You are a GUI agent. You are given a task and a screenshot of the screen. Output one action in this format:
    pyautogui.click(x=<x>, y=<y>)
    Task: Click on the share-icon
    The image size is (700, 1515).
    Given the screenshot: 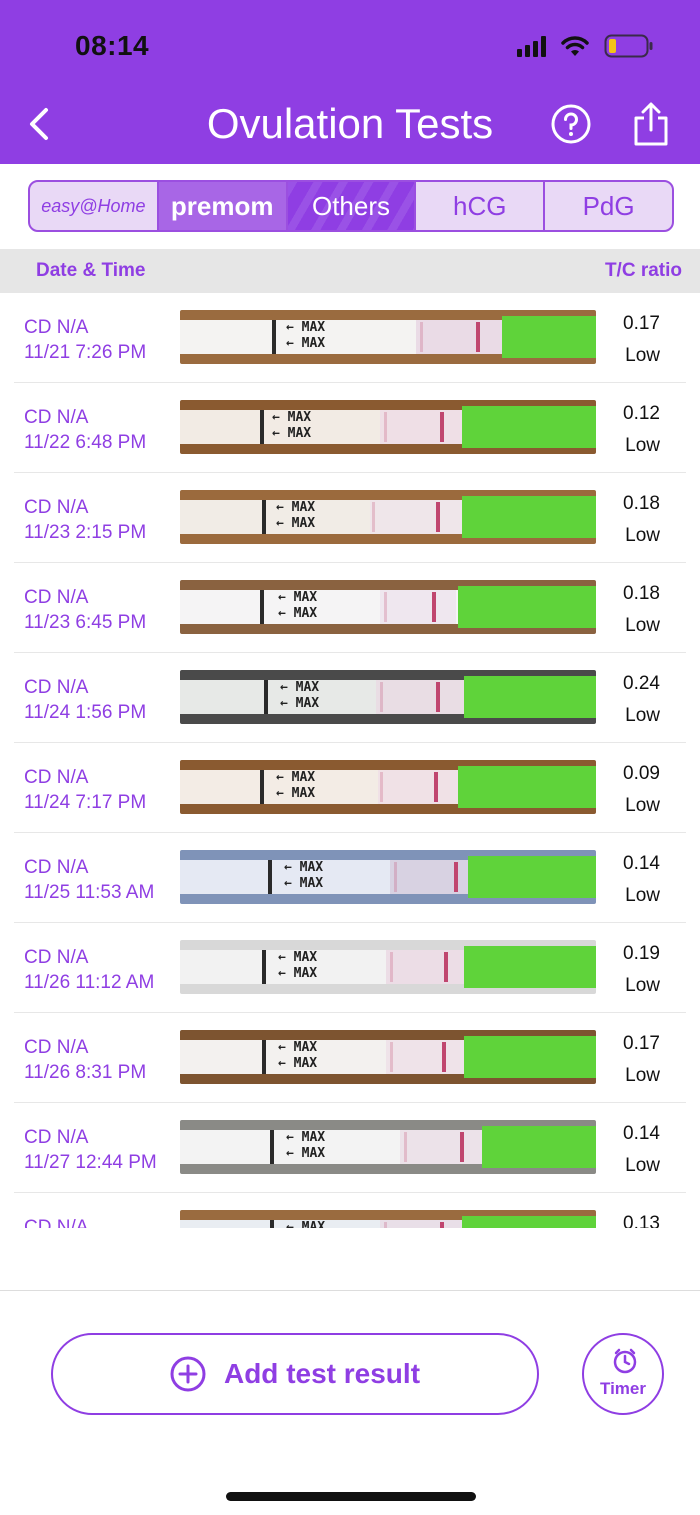 What is the action you would take?
    pyautogui.click(x=651, y=124)
    